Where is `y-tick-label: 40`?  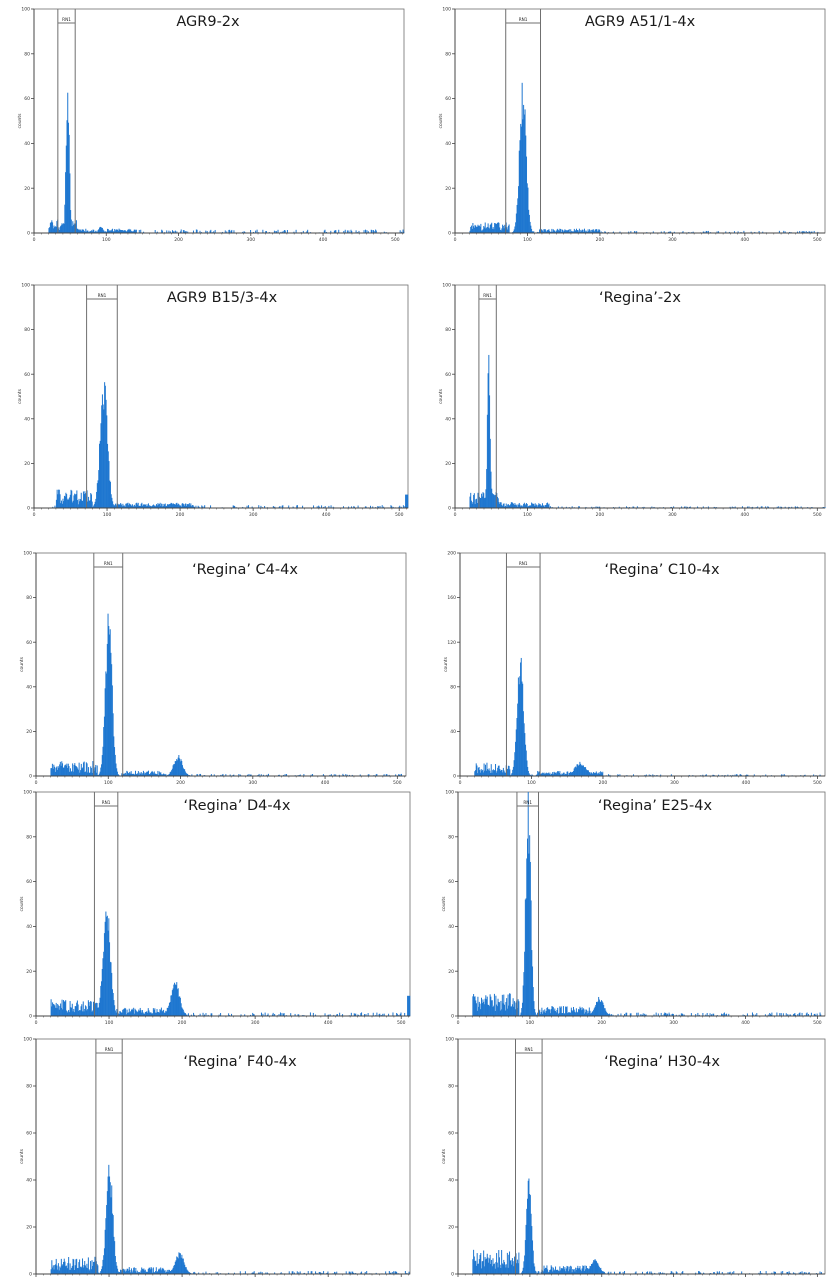
y-tick-label: 40 is located at coordinates (29, 687).